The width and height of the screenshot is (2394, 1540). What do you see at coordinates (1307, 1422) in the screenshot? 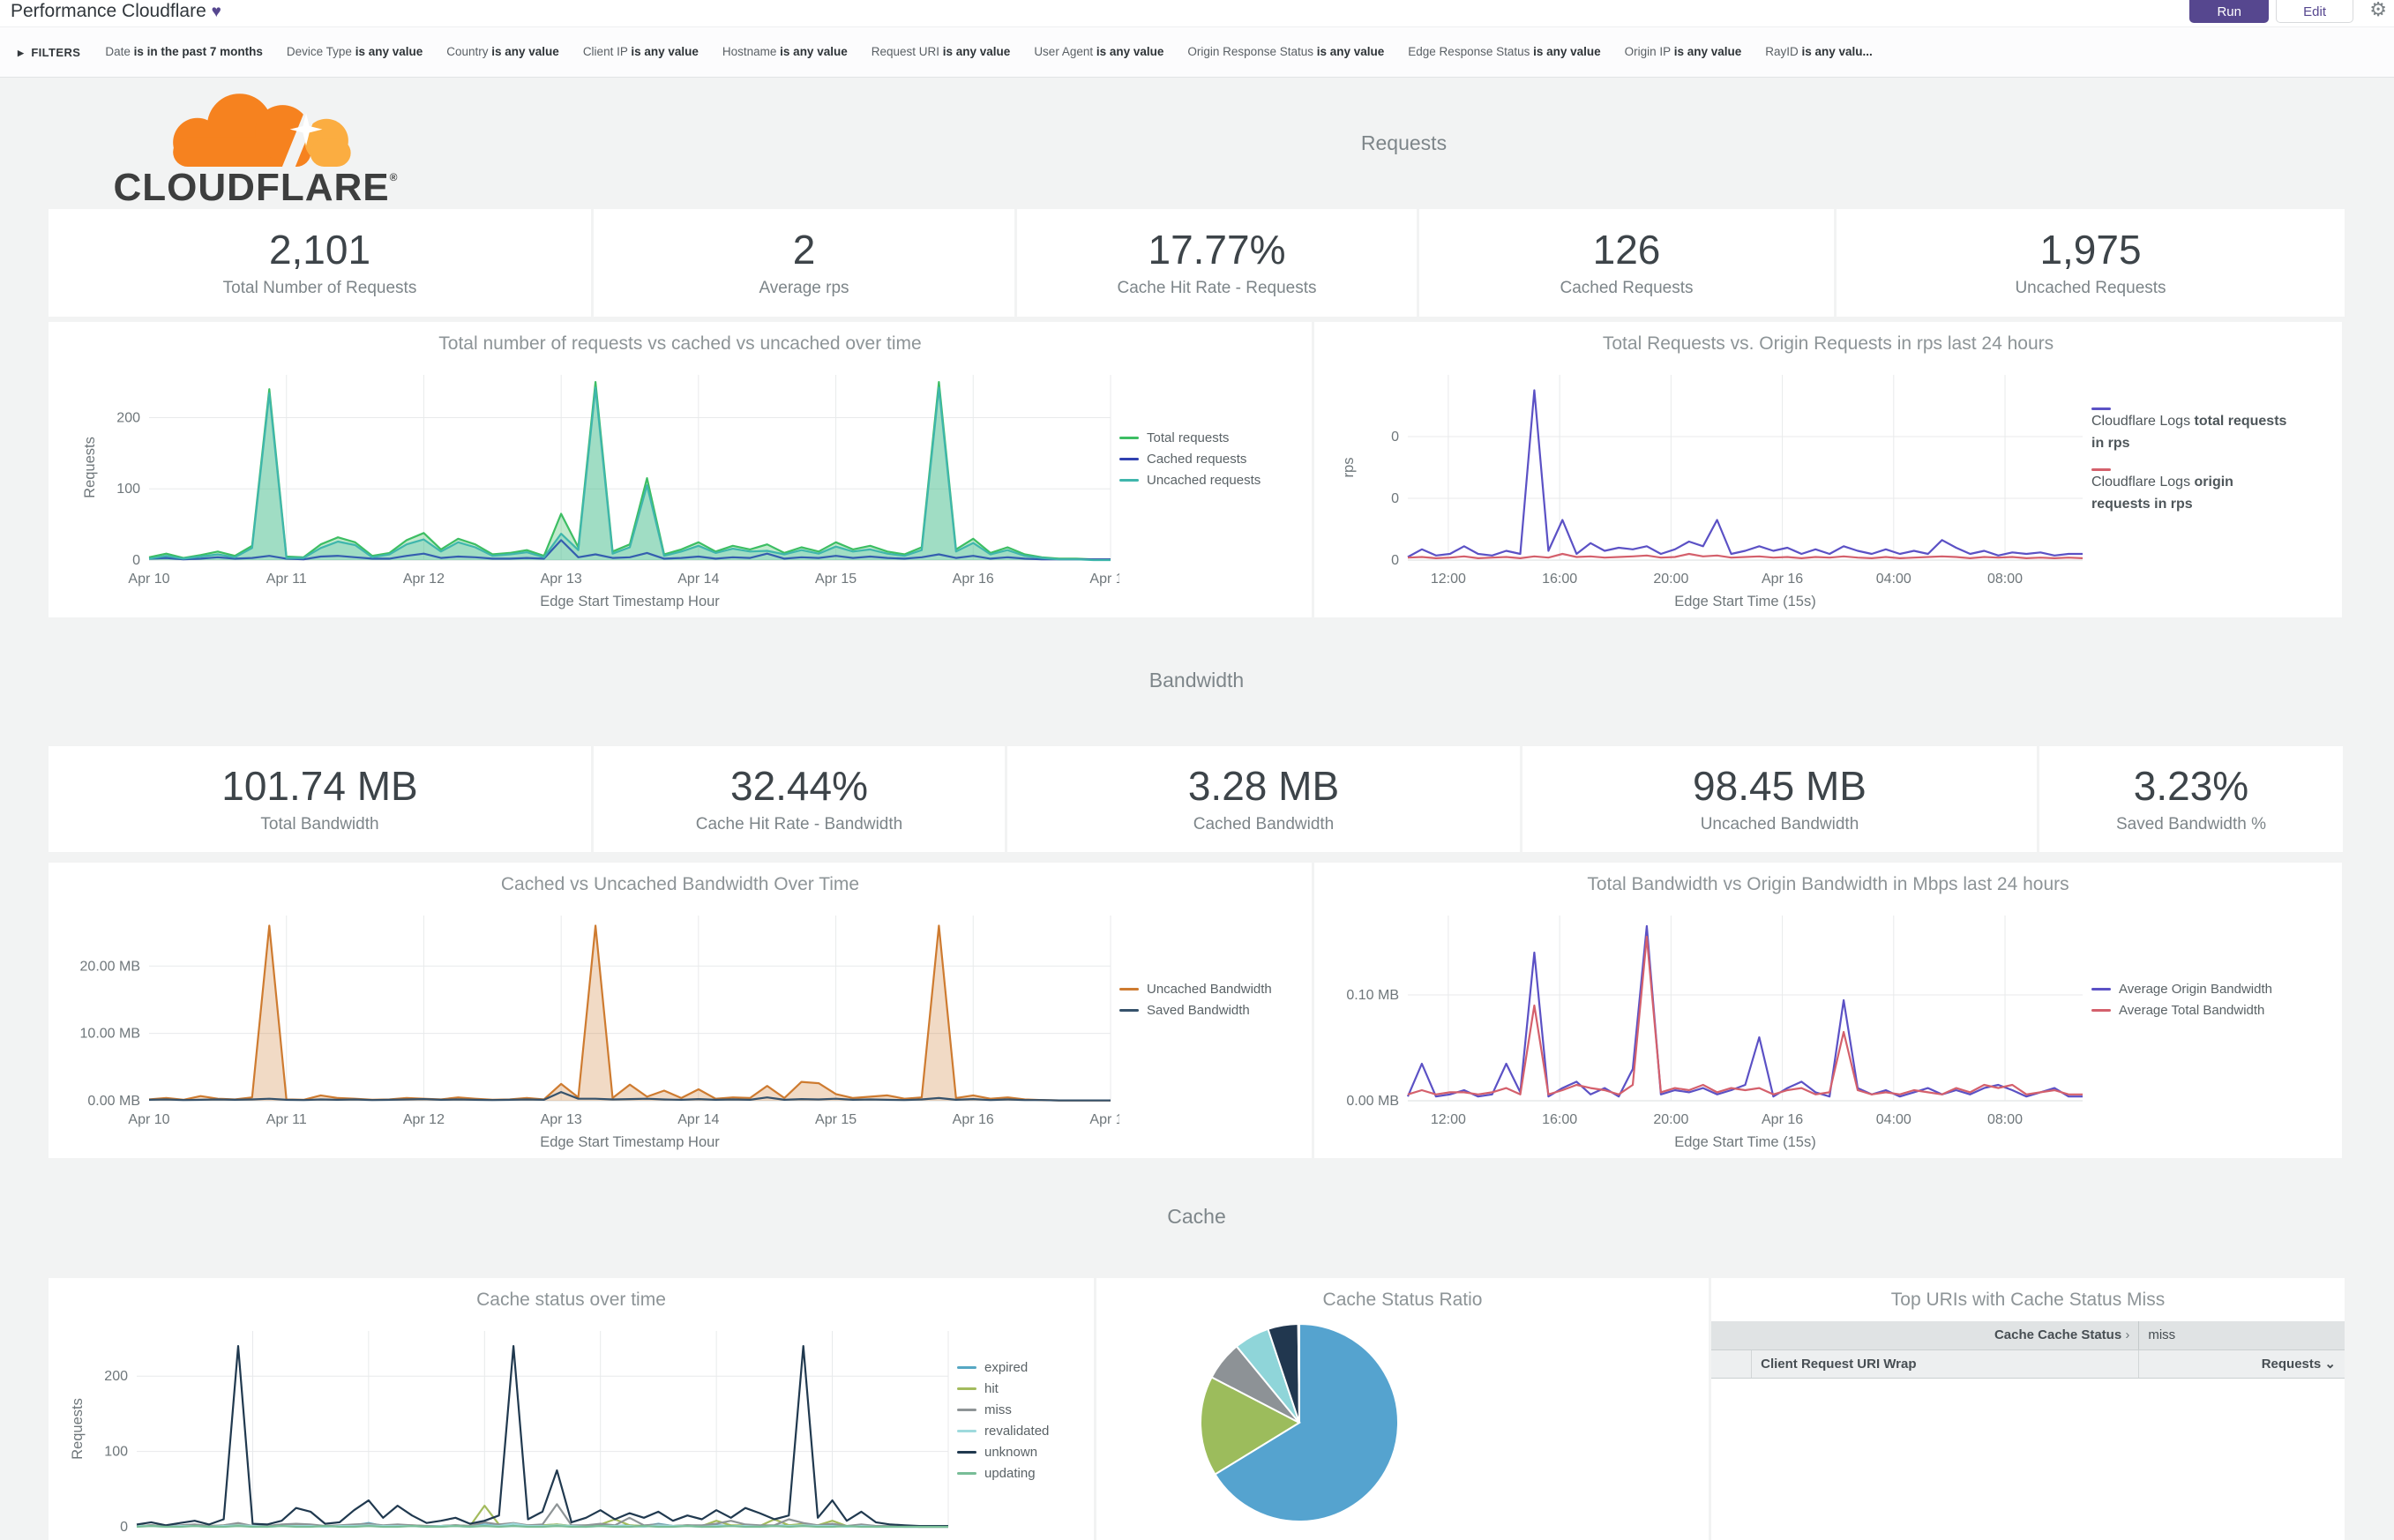
I see `pie-slice-unknown` at bounding box center [1307, 1422].